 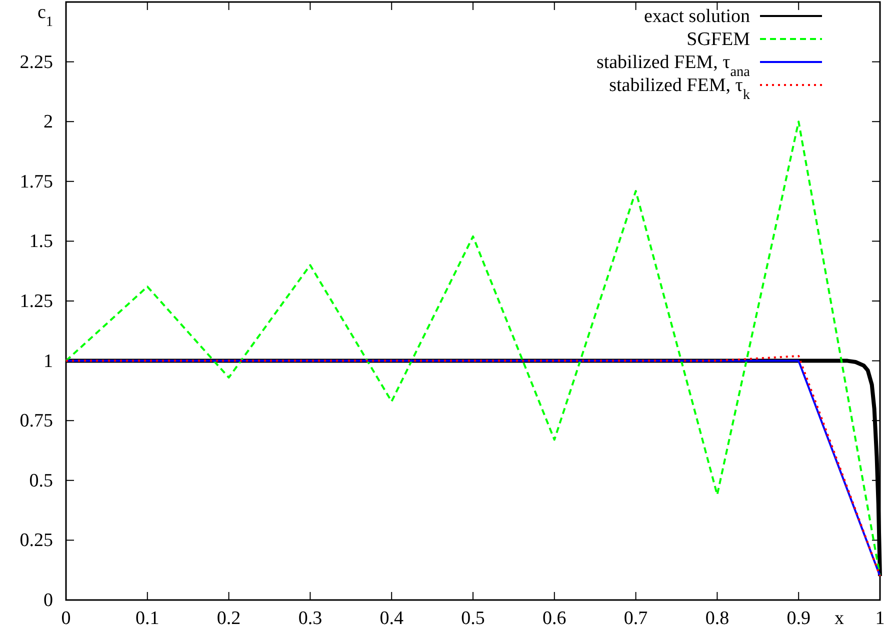 I want to click on x-tick-label: 0.1, so click(x=148, y=618).